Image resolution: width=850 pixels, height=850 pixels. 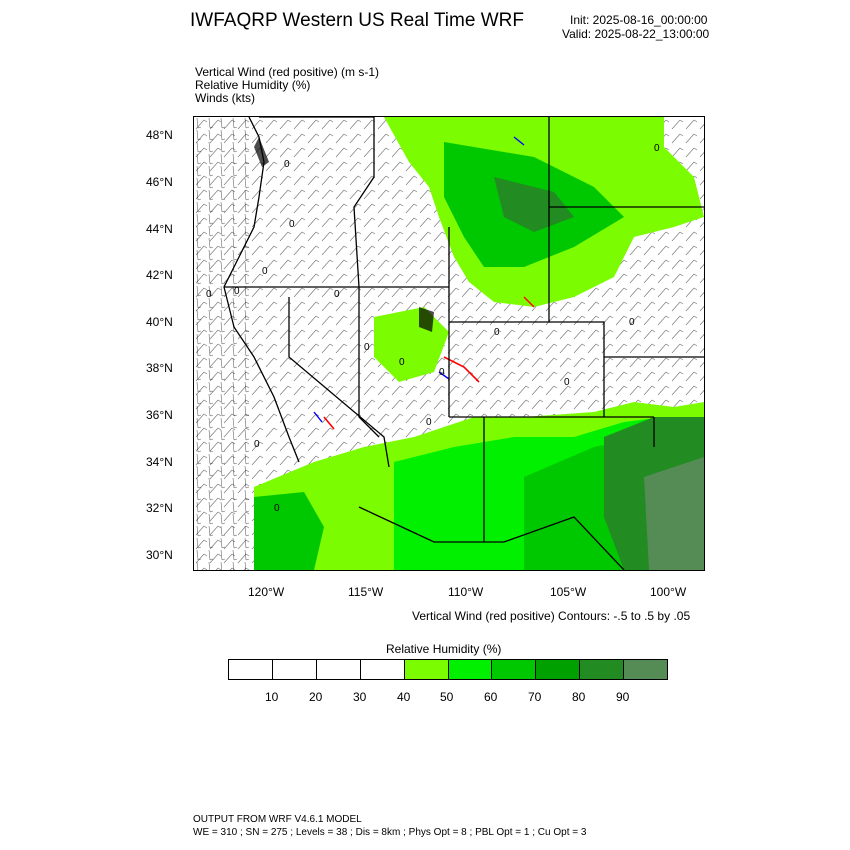 What do you see at coordinates (159, 462) in the screenshot?
I see `lat-label: 34°N` at bounding box center [159, 462].